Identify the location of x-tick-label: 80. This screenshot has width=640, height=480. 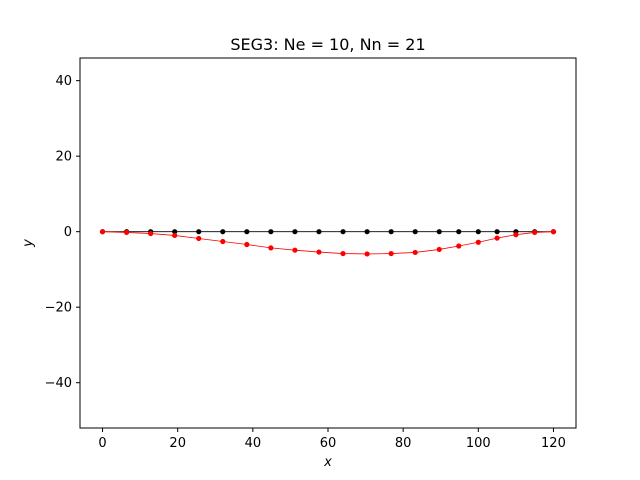
(403, 443).